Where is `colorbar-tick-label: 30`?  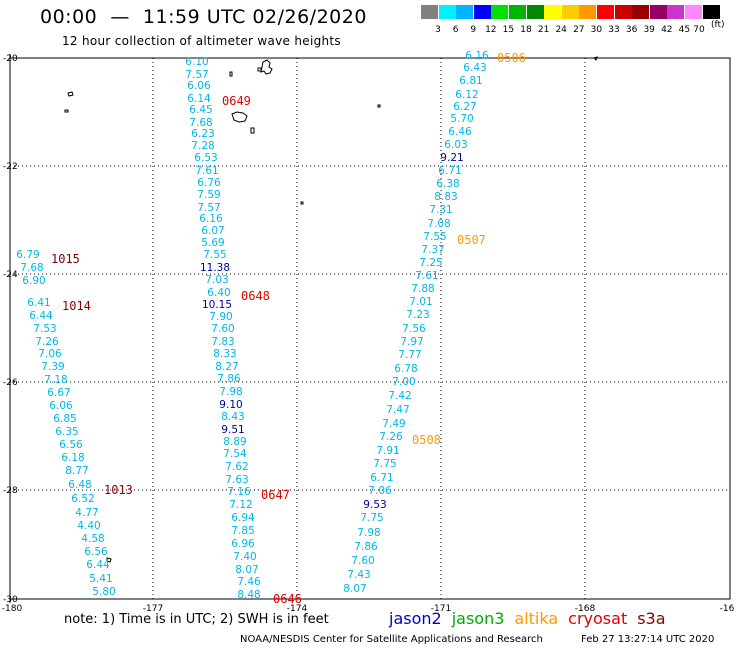
colorbar-tick-label: 30 is located at coordinates (596, 30).